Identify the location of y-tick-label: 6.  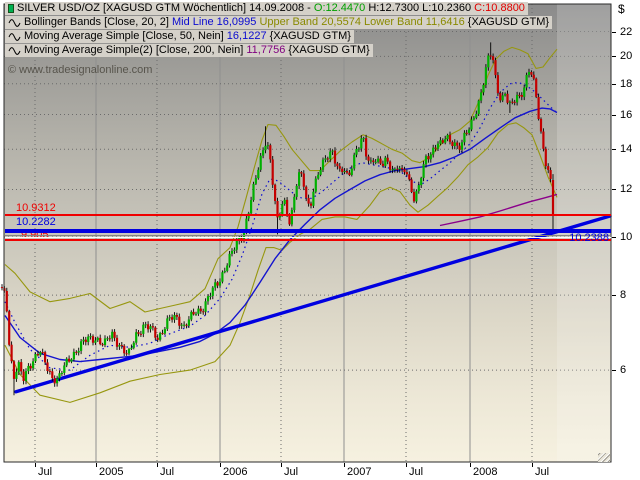
(623, 370).